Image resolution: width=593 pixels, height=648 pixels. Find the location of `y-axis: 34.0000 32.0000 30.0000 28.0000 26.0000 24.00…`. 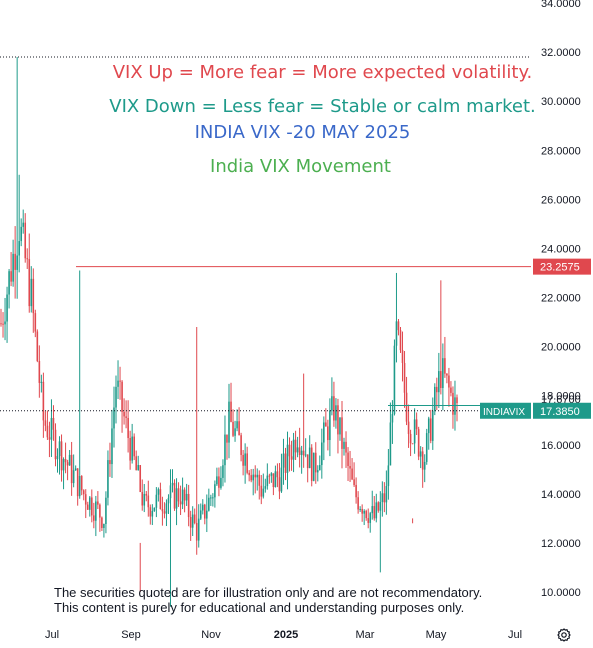

y-axis: 34.0000 32.0000 30.0000 28.0000 26.0000 24.00… is located at coordinates (561, 299).